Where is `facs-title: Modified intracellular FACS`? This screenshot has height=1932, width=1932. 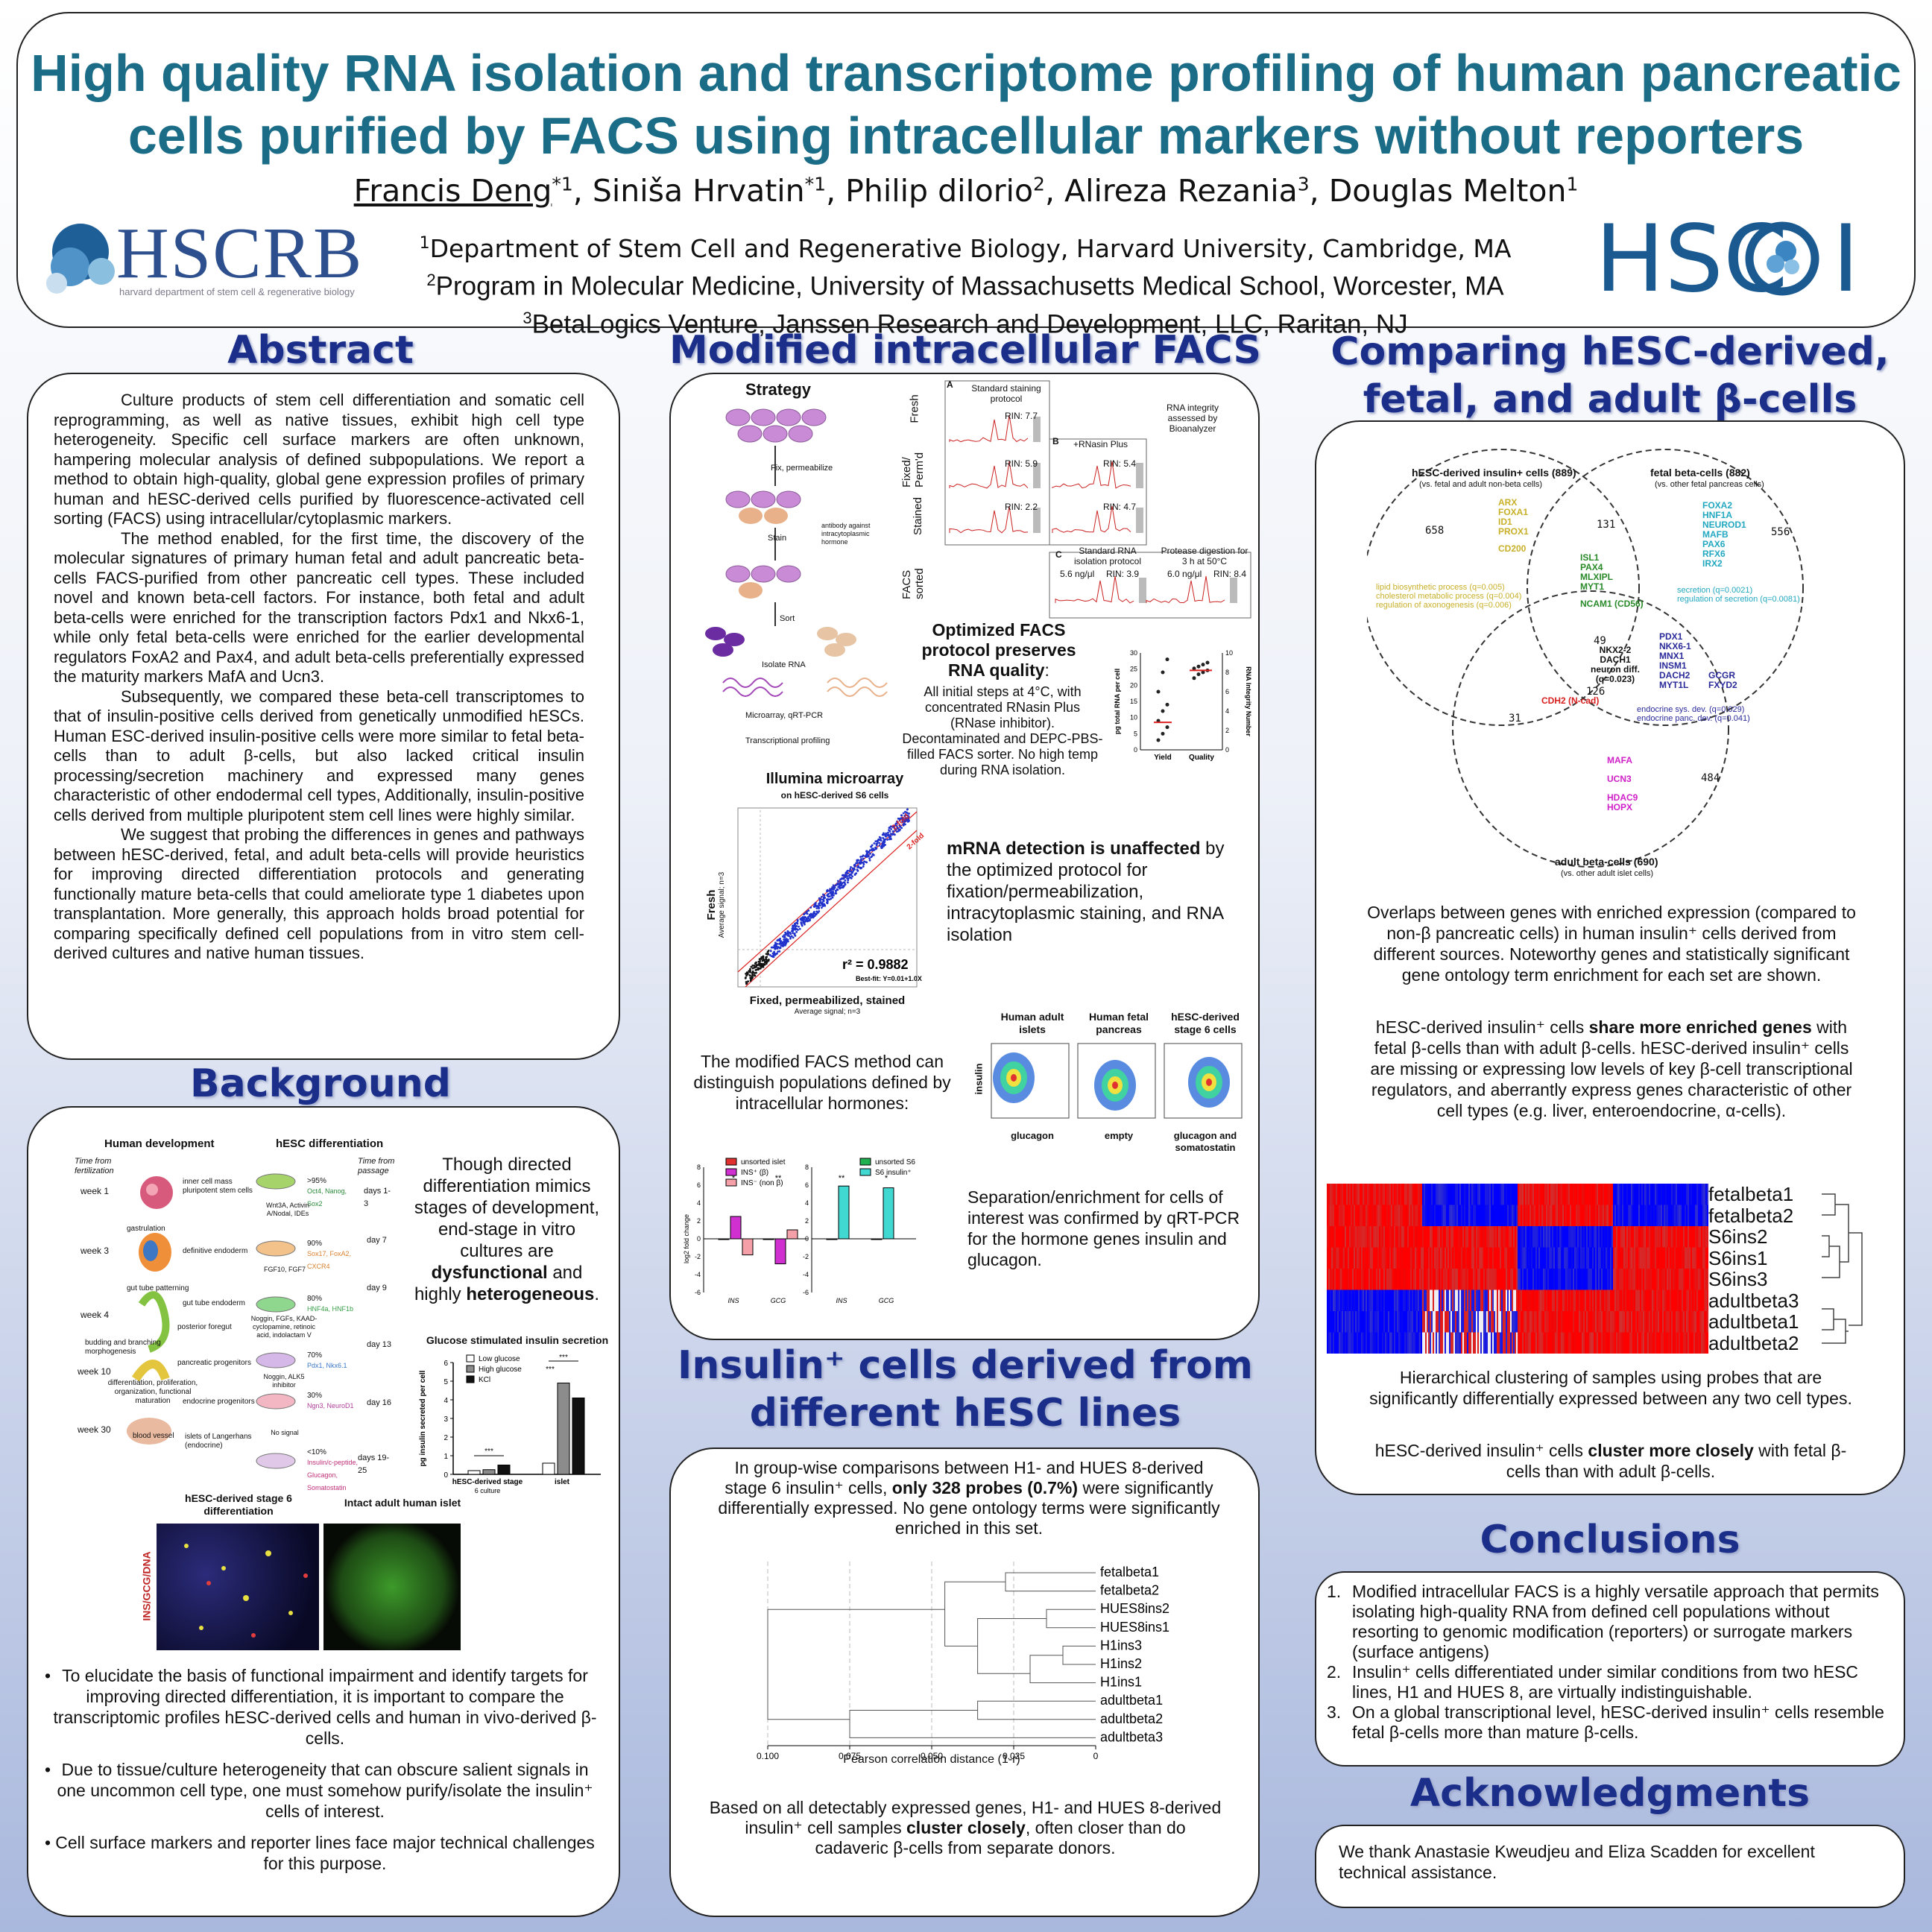
facs-title: Modified intracellular FACS is located at coordinates (965, 350).